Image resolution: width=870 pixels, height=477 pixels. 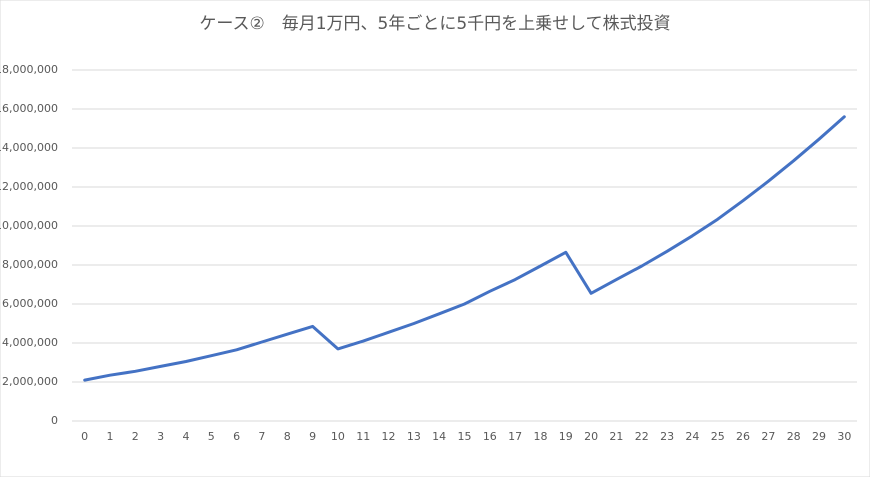 What do you see at coordinates (540, 436) in the screenshot?
I see `x-tick-label: 18` at bounding box center [540, 436].